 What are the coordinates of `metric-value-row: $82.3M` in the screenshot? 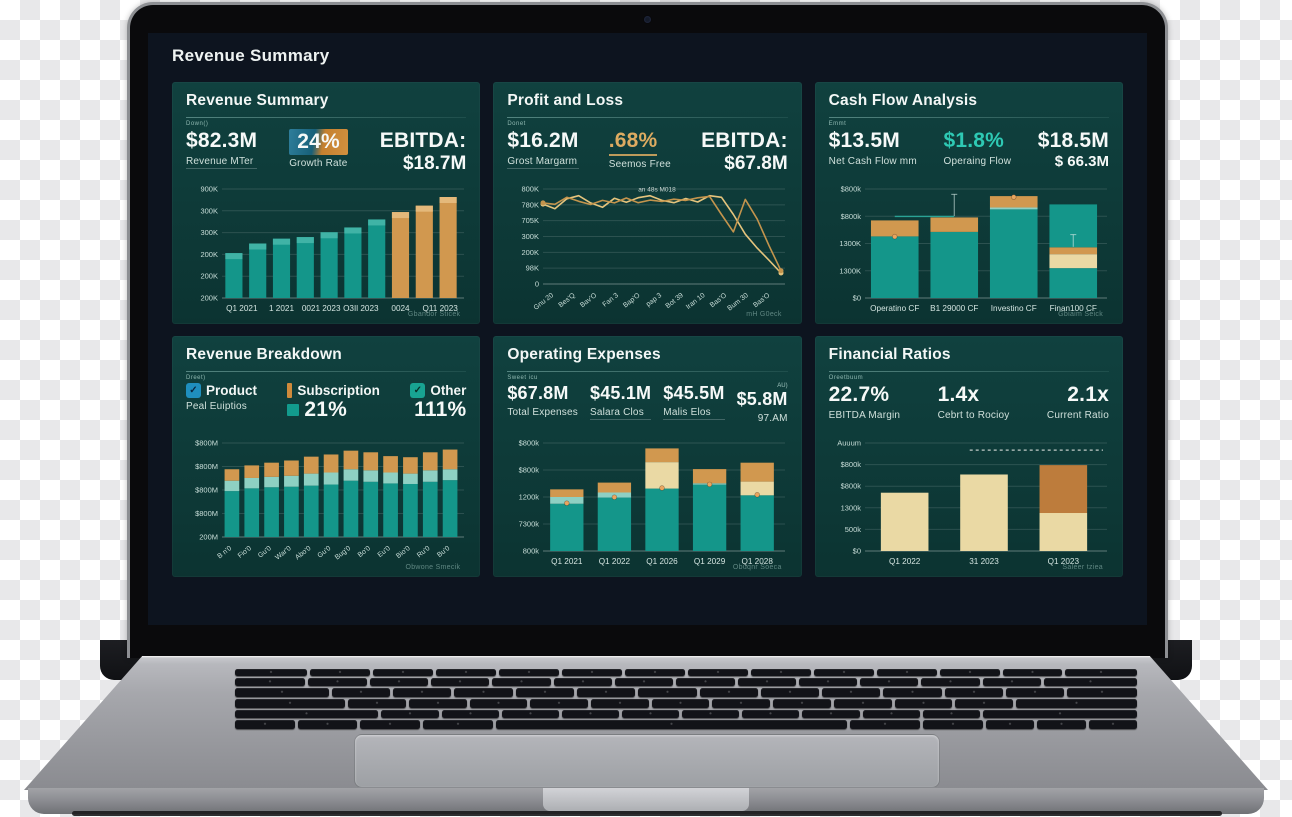 It's located at (221, 141).